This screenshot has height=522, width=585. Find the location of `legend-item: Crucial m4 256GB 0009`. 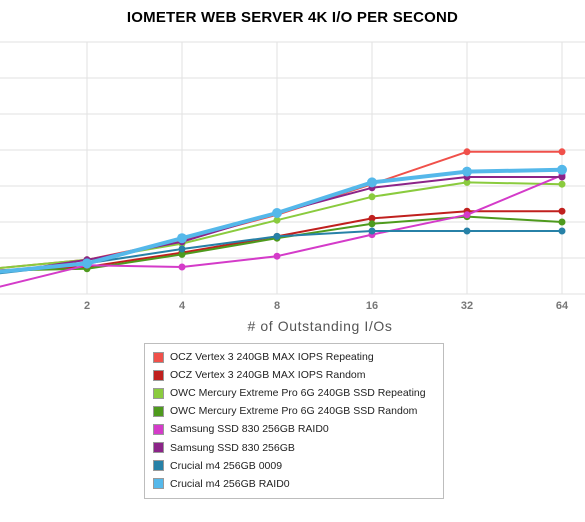

legend-item: Crucial m4 256GB 0009 is located at coordinates (294, 466).